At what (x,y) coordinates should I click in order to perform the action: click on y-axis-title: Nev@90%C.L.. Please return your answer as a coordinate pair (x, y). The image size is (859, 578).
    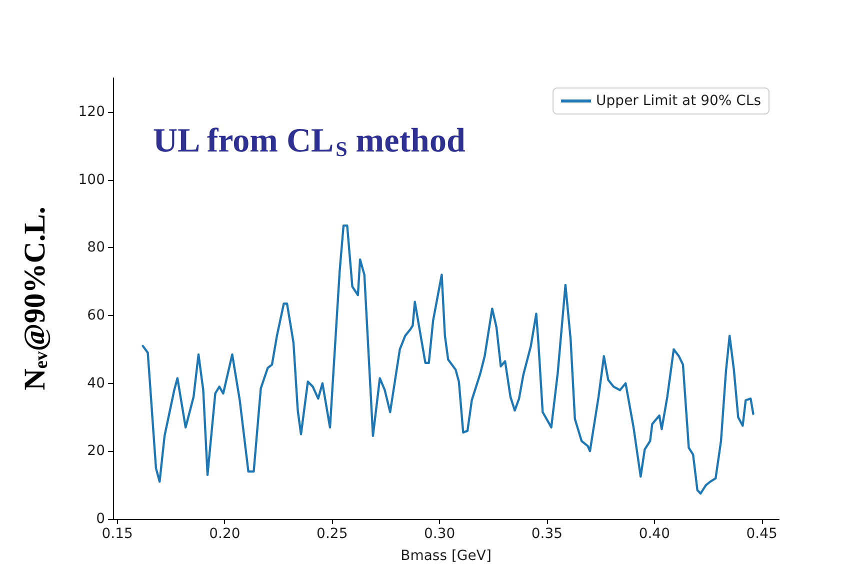
    Looking at the image, I should click on (35, 298).